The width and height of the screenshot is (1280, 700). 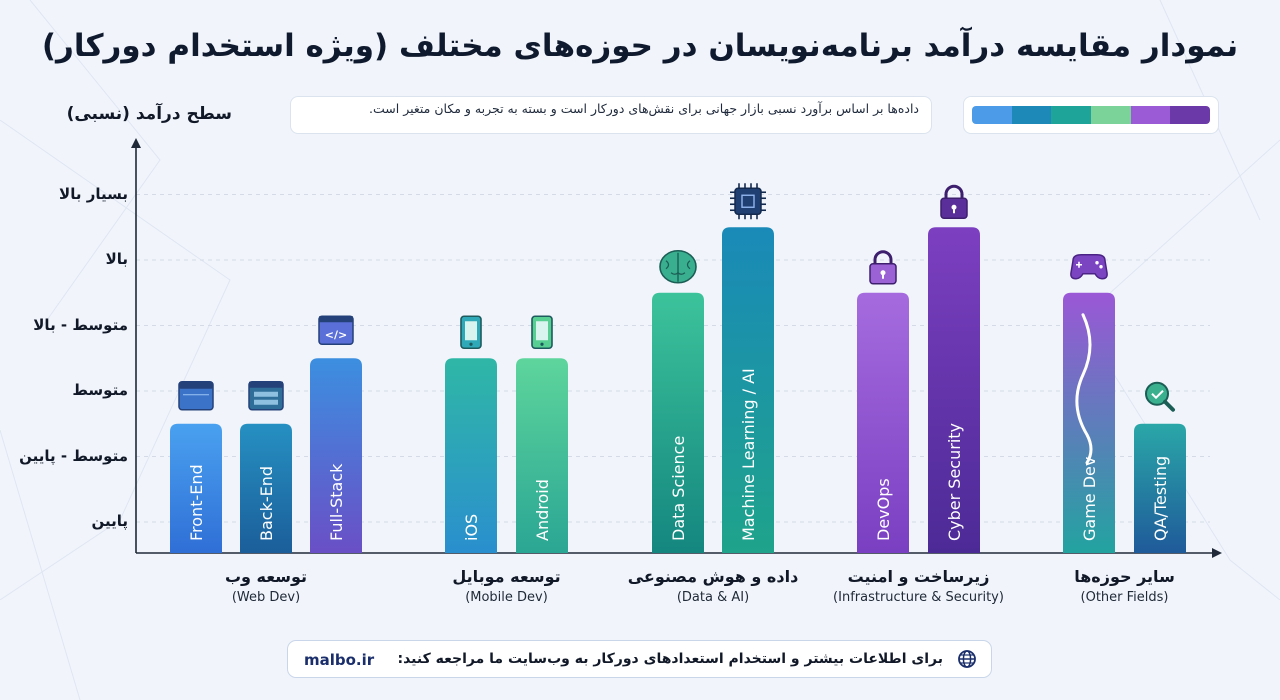 I want to click on bar-ios, so click(x=471, y=455).